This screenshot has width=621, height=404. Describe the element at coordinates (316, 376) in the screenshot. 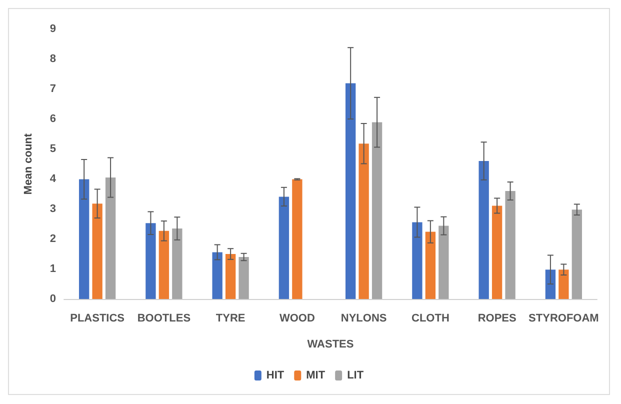

I see `legend-label: MIT` at that location.